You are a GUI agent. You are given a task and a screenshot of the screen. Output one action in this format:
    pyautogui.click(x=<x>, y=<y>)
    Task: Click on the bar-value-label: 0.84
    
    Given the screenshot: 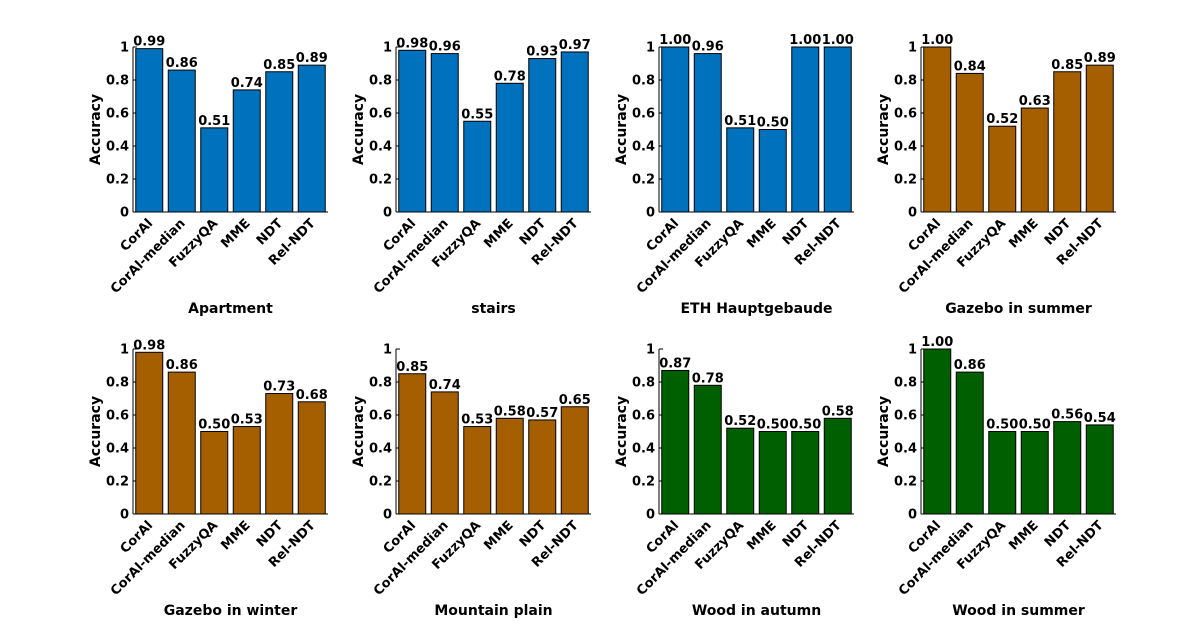 What is the action you would take?
    pyautogui.click(x=970, y=66)
    